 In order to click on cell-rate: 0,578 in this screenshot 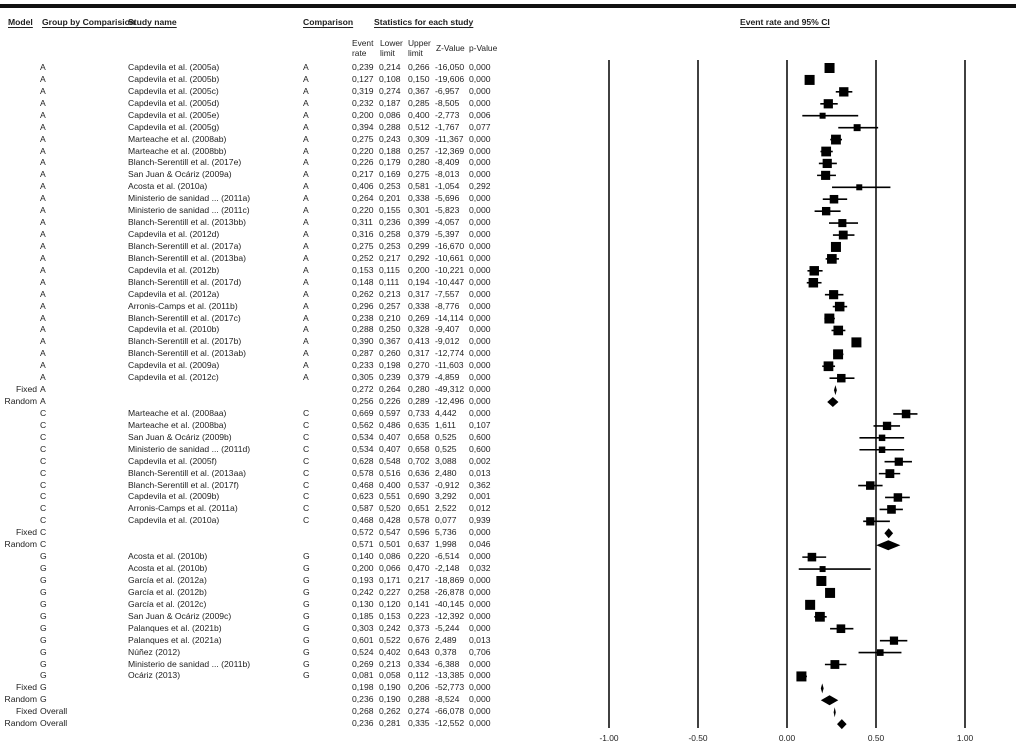, I will do `click(363, 472)`.